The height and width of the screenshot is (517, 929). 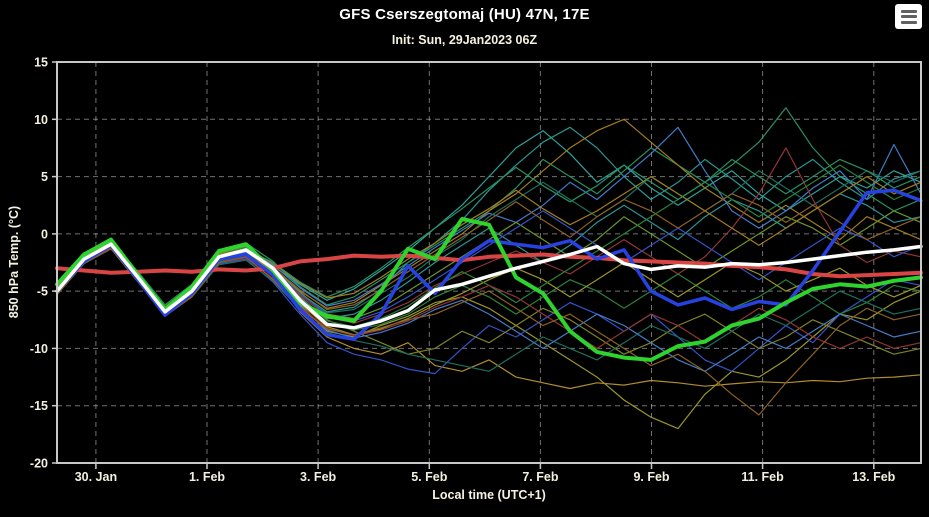 What do you see at coordinates (42, 292) in the screenshot?
I see `y-tick-label: -5` at bounding box center [42, 292].